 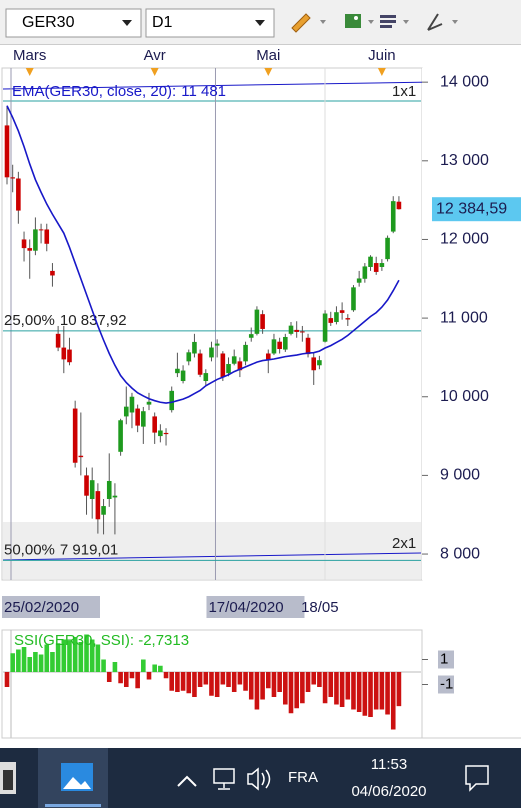 What do you see at coordinates (77, 777) in the screenshot?
I see `photos-icon` at bounding box center [77, 777].